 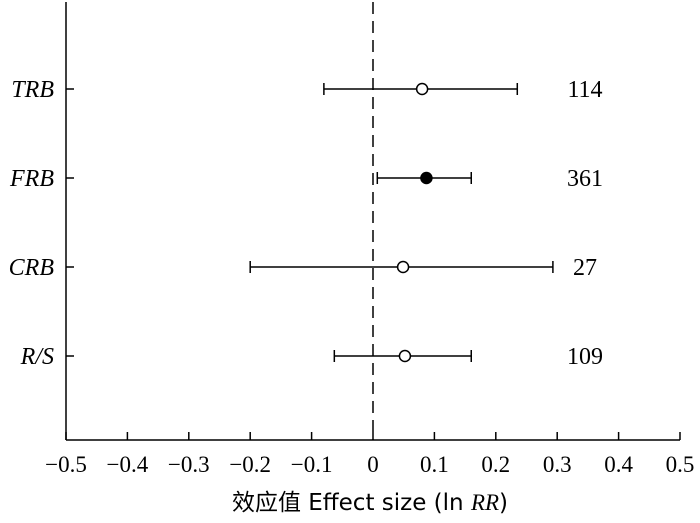 I want to click on x-tick-label: 0.4, so click(x=618, y=464).